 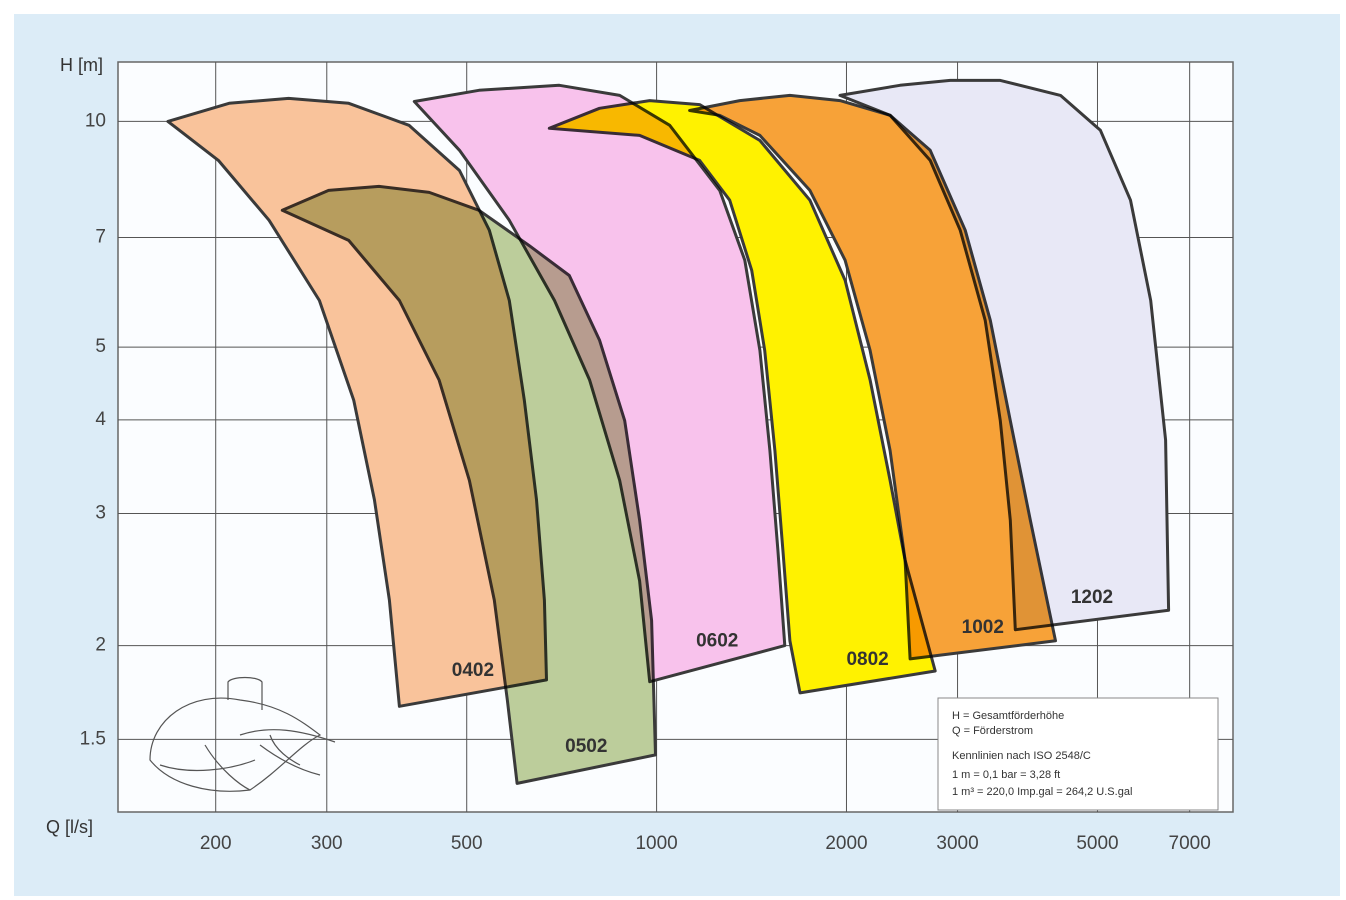 I want to click on region-label: 0402, so click(x=473, y=670).